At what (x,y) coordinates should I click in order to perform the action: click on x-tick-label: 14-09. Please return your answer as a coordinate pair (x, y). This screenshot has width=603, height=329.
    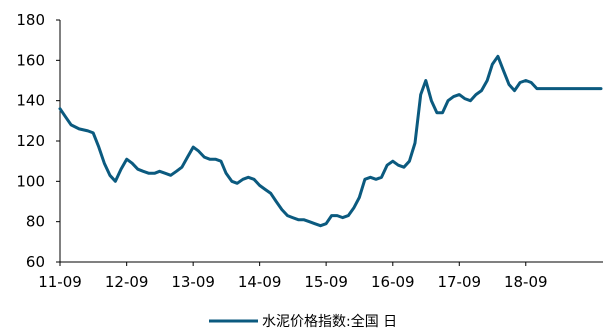
    Looking at the image, I should click on (260, 282).